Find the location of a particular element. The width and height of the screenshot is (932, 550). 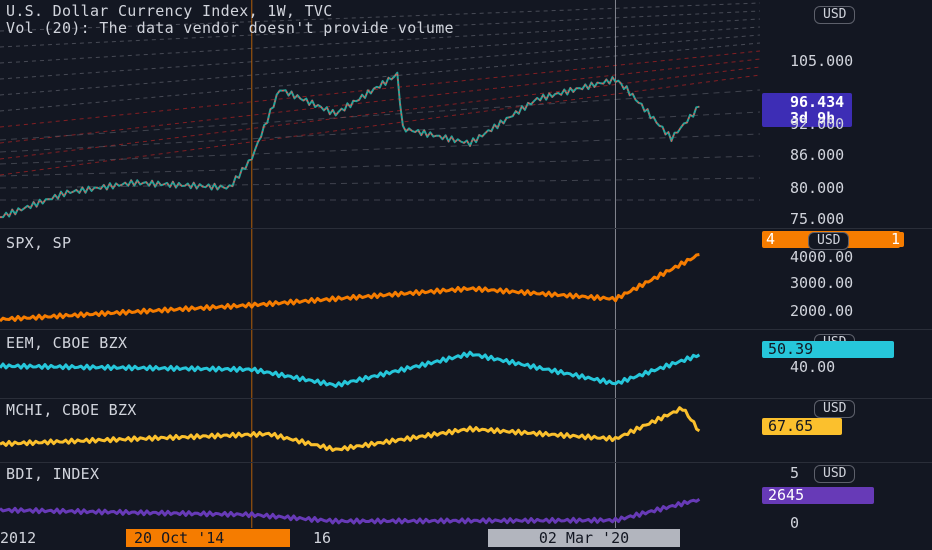

eem-price-tag: 50.39 is located at coordinates (828, 349).